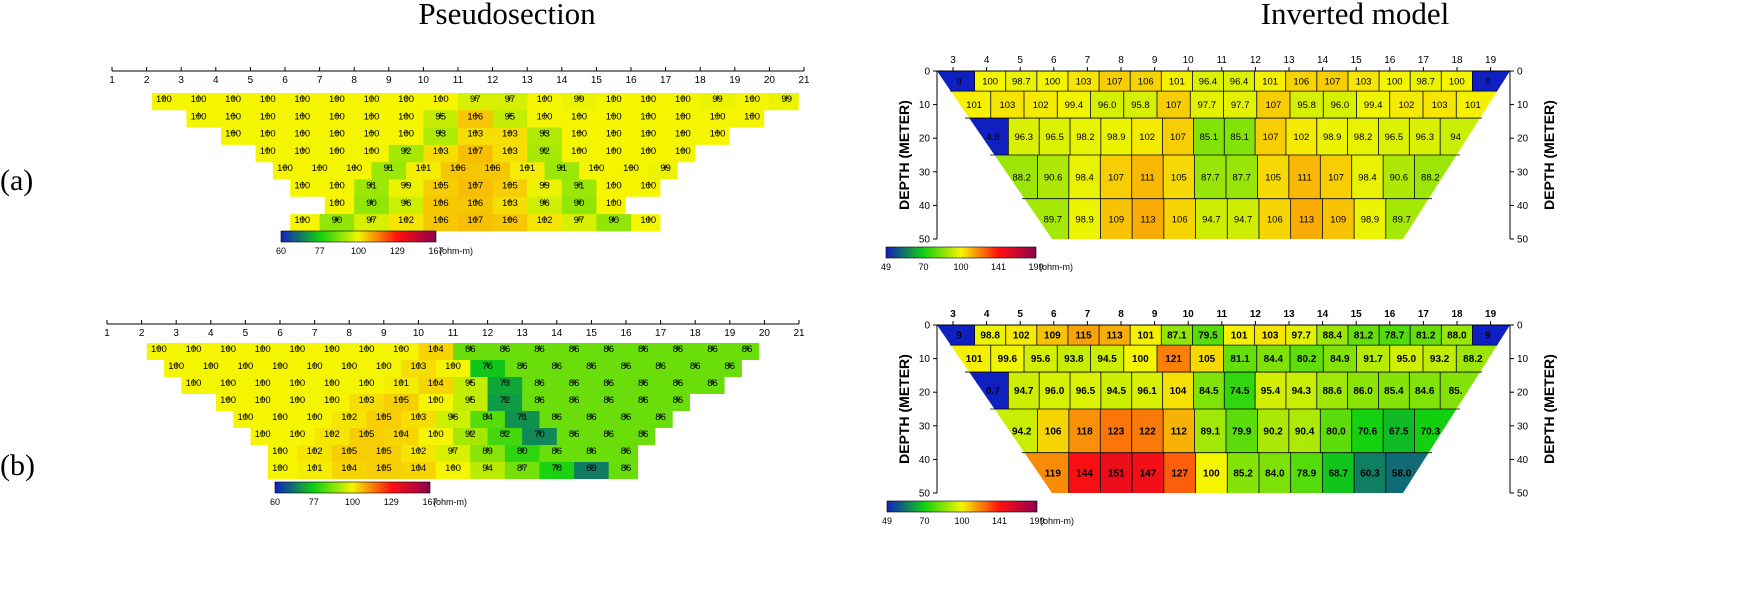 The image size is (1745, 595). I want to click on pseudosection-a-value-label: 99, so click(786, 99).